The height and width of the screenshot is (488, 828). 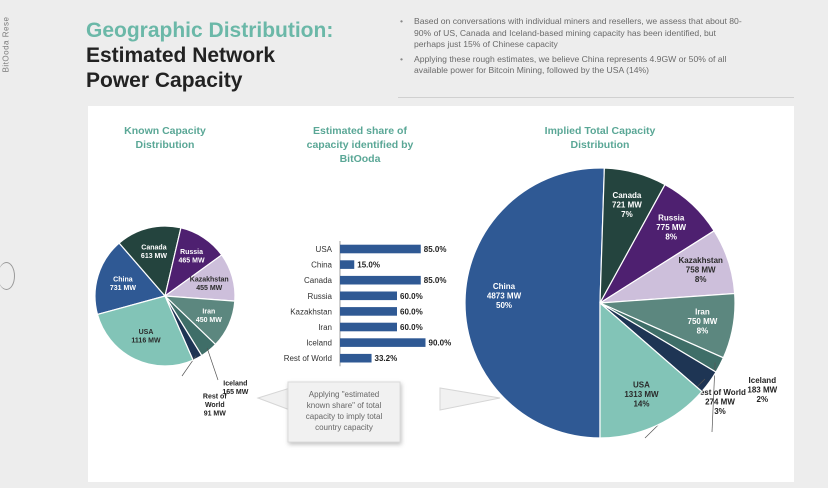 I want to click on bar-canada, so click(x=380, y=280).